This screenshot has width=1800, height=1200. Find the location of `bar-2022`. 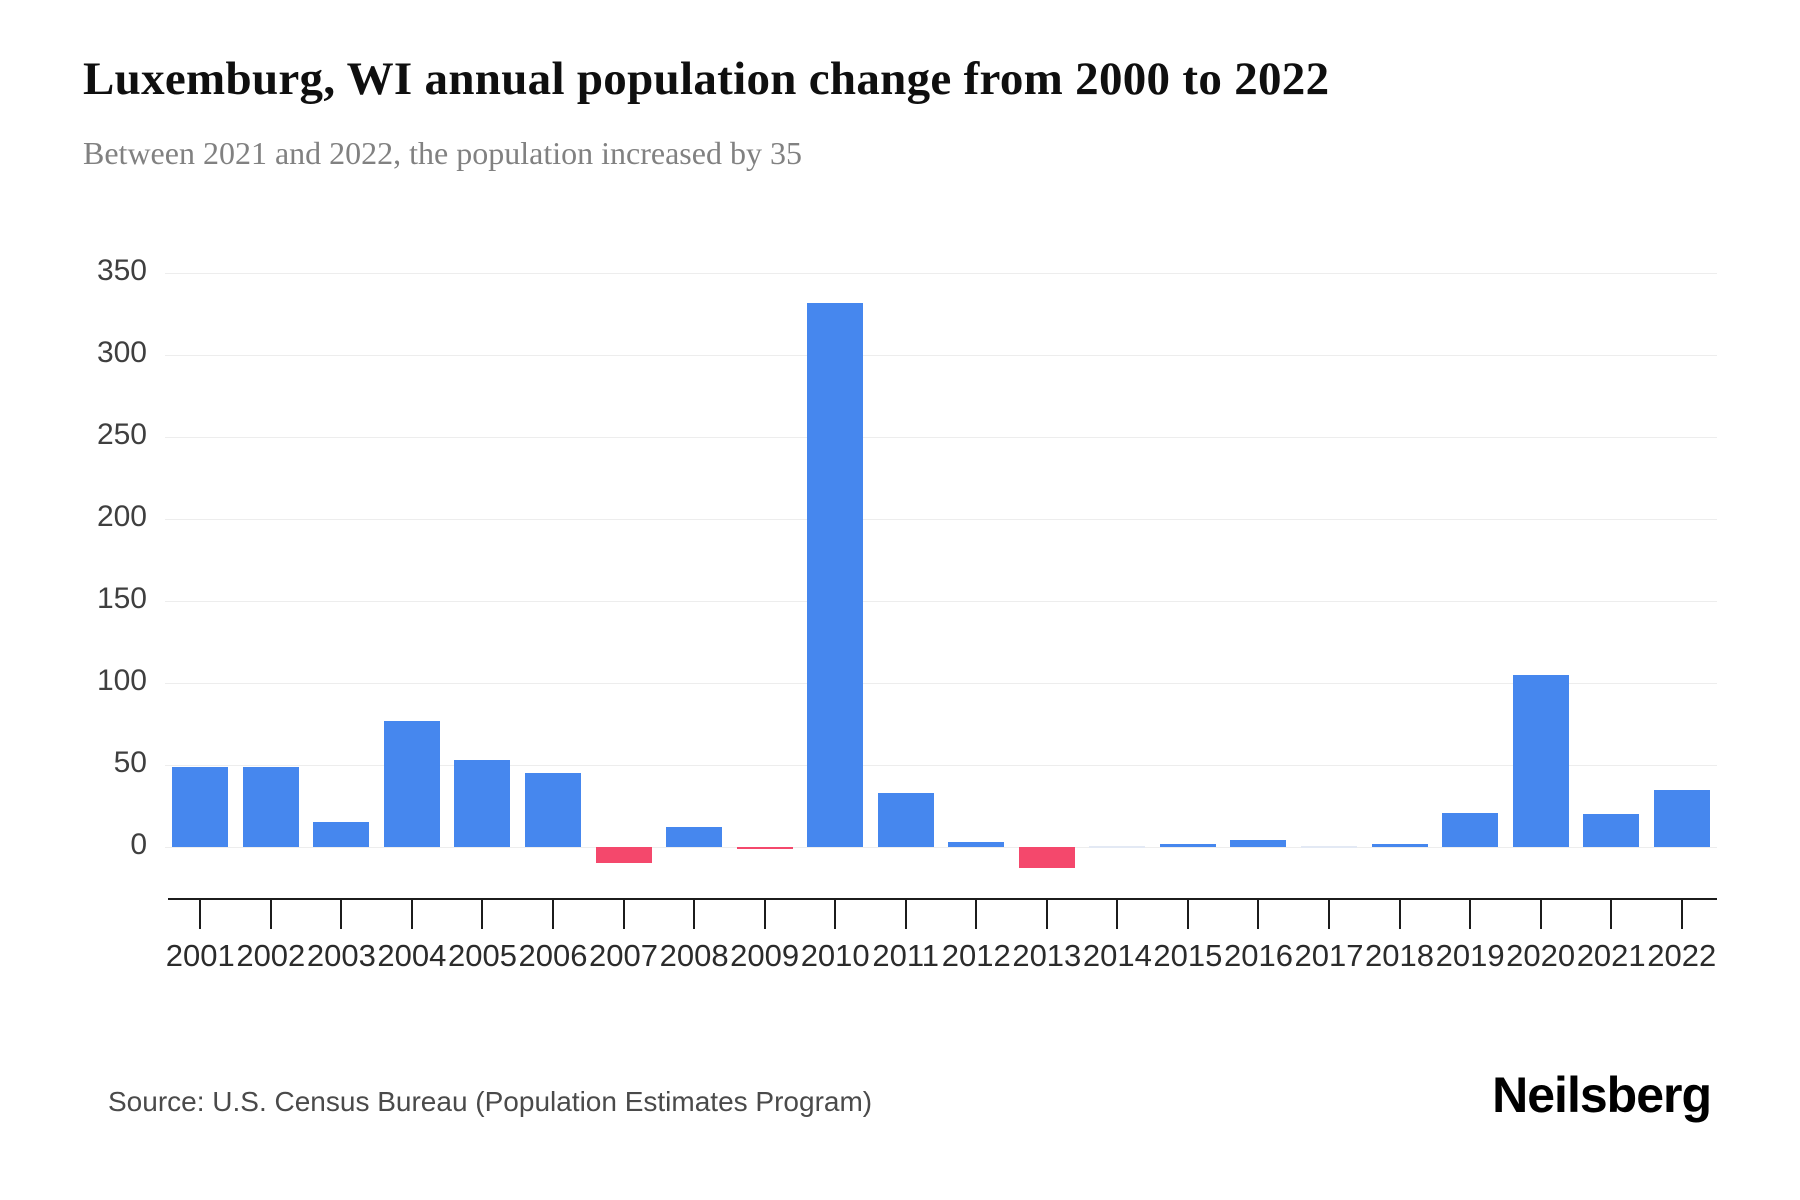

bar-2022 is located at coordinates (1681, 818).